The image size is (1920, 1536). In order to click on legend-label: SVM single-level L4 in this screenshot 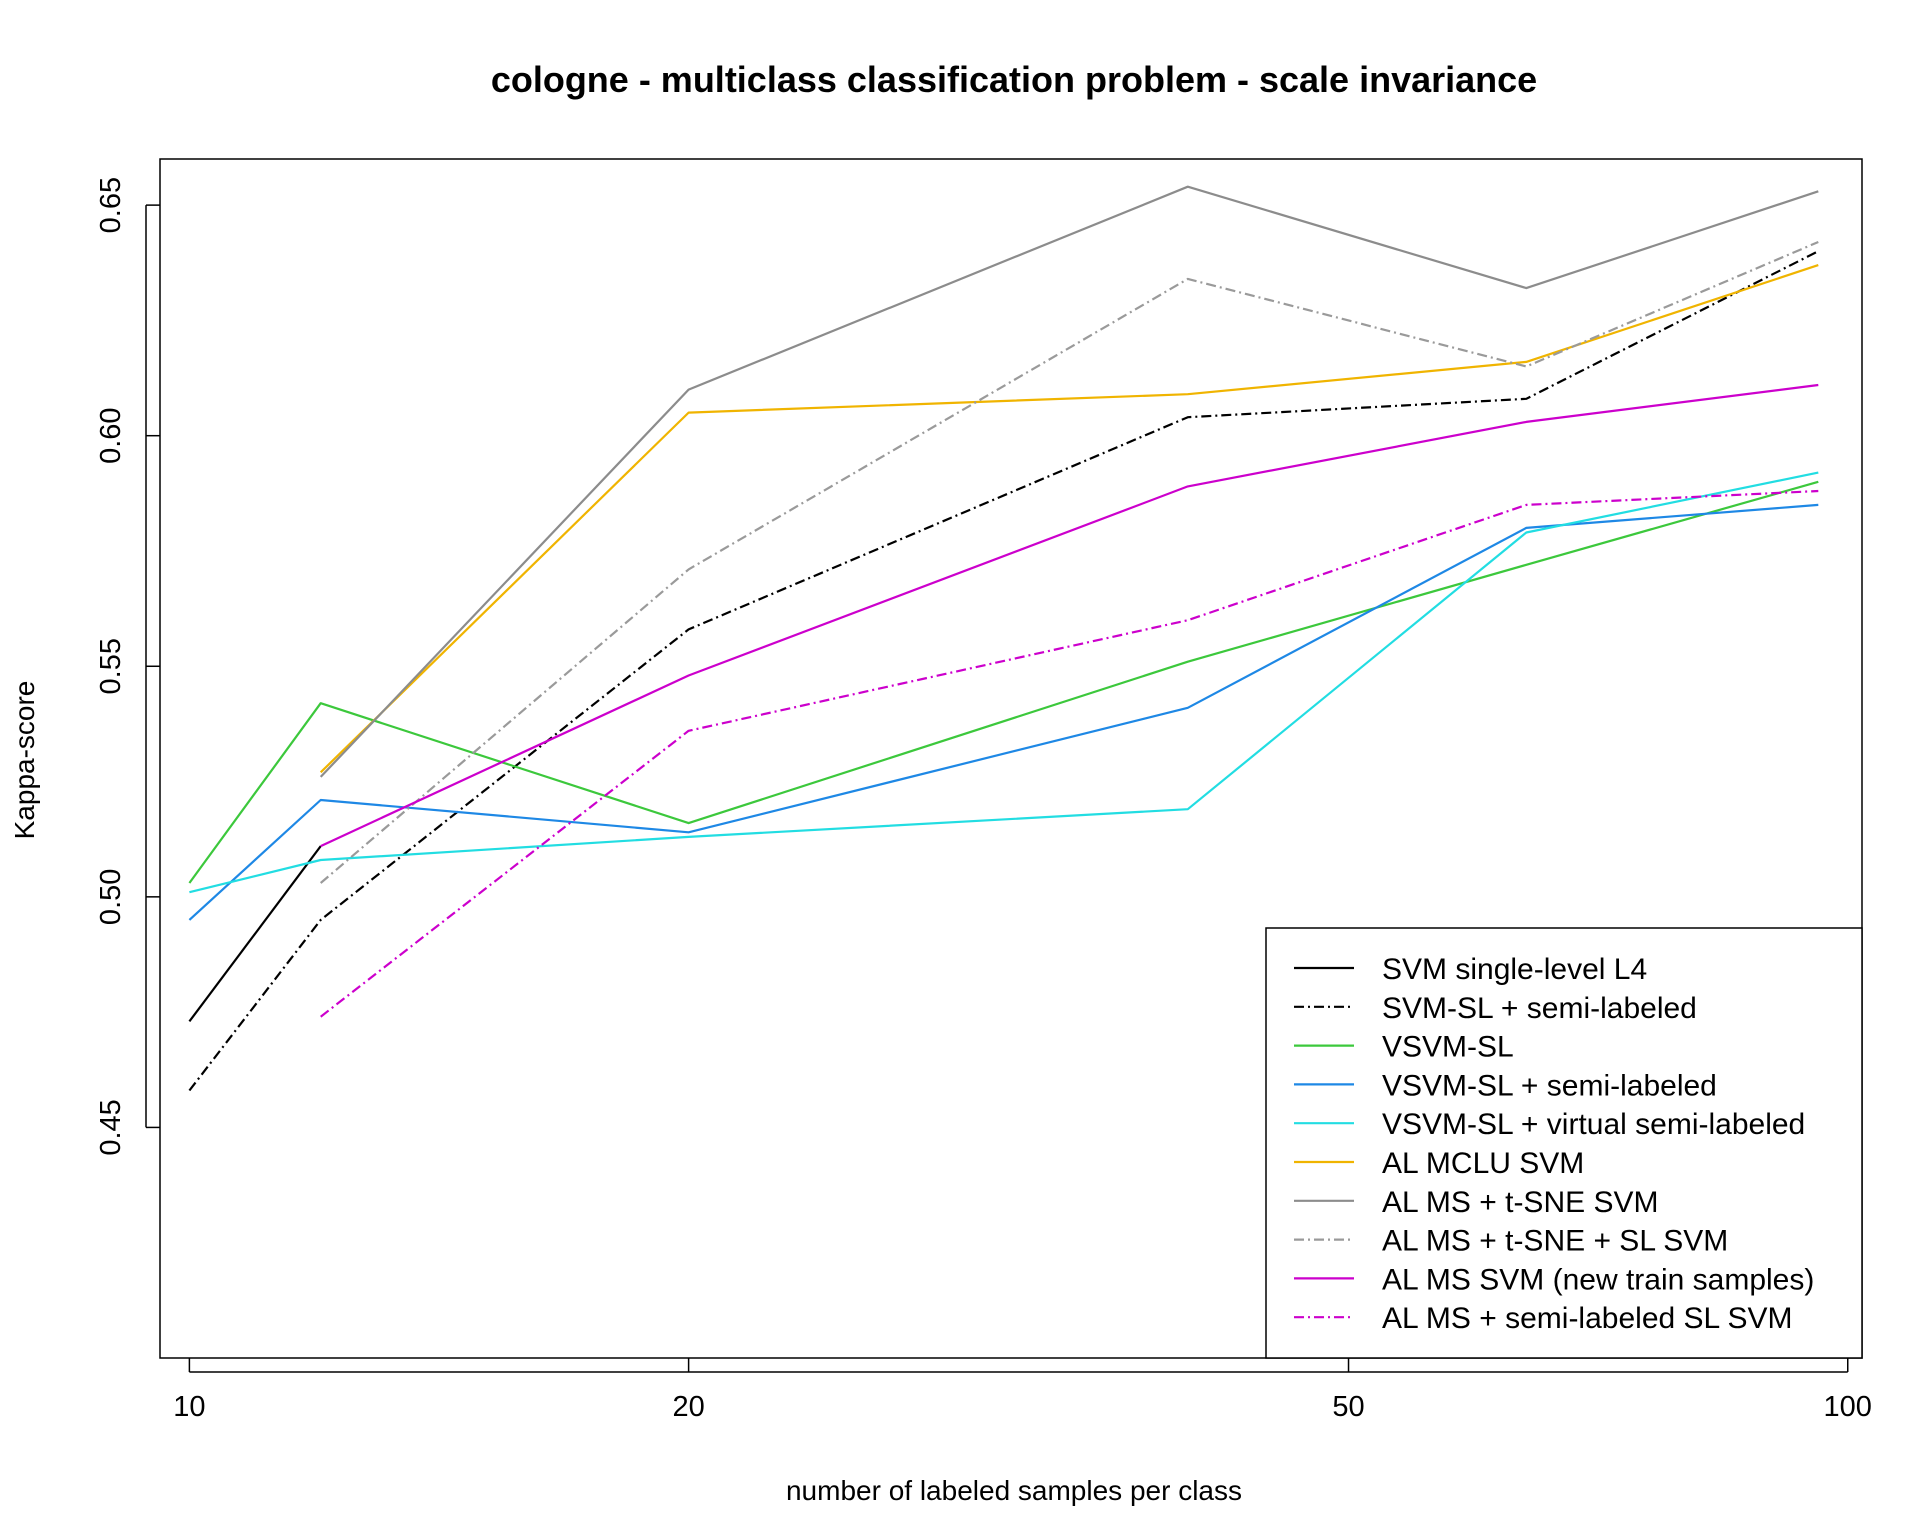, I will do `click(1514, 969)`.